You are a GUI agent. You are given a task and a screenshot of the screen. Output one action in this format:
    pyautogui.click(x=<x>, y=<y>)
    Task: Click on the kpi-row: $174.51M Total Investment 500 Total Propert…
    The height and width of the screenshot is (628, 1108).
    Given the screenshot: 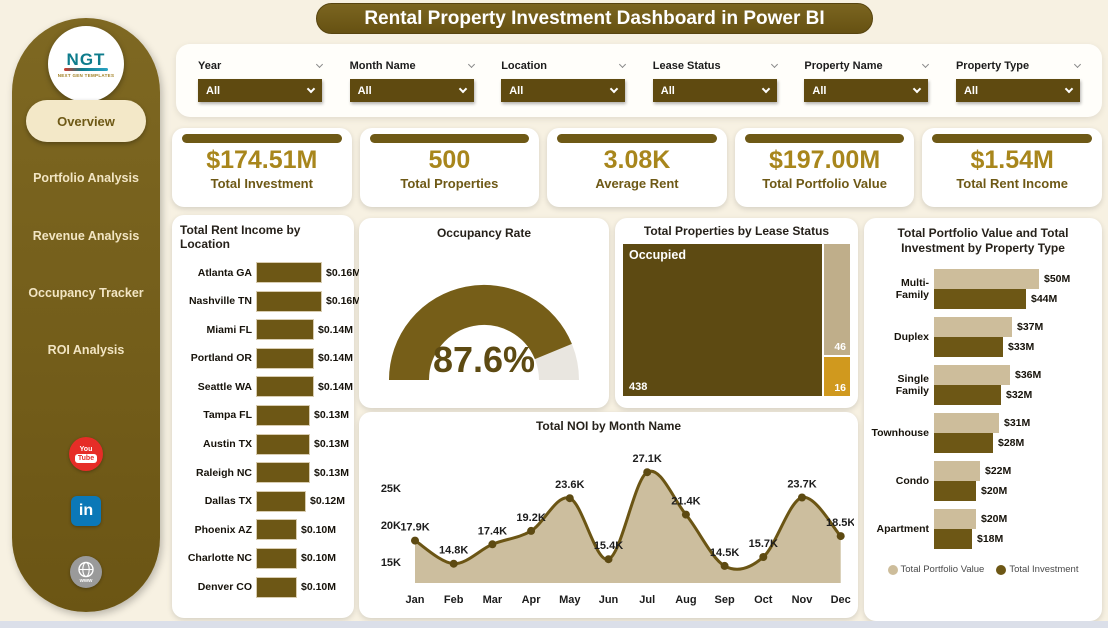 What is the action you would take?
    pyautogui.click(x=637, y=167)
    